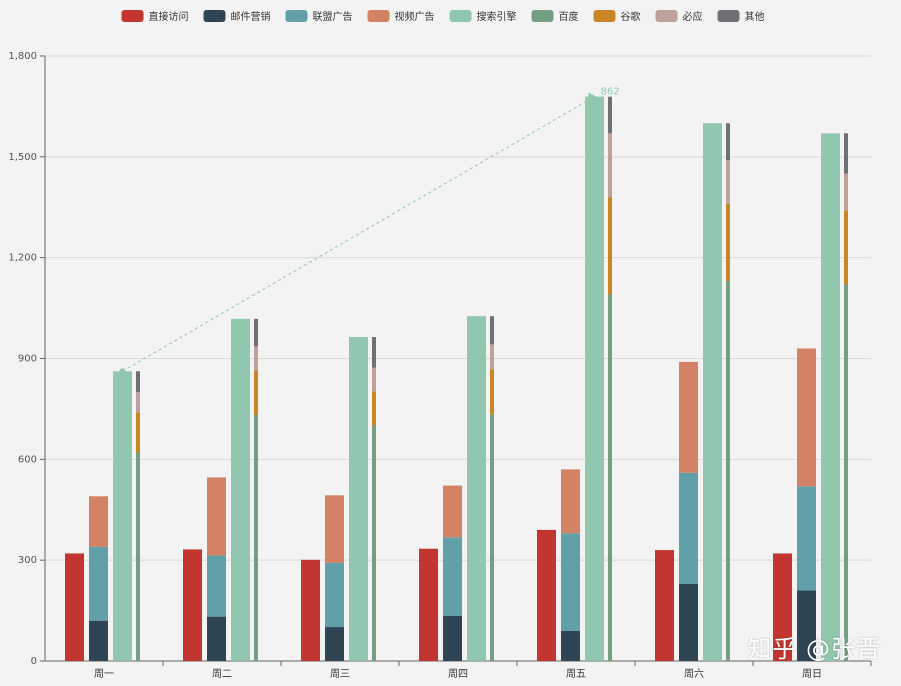 The height and width of the screenshot is (686, 901). Describe the element at coordinates (592, 96) in the screenshot. I see `markline-arrow` at that location.